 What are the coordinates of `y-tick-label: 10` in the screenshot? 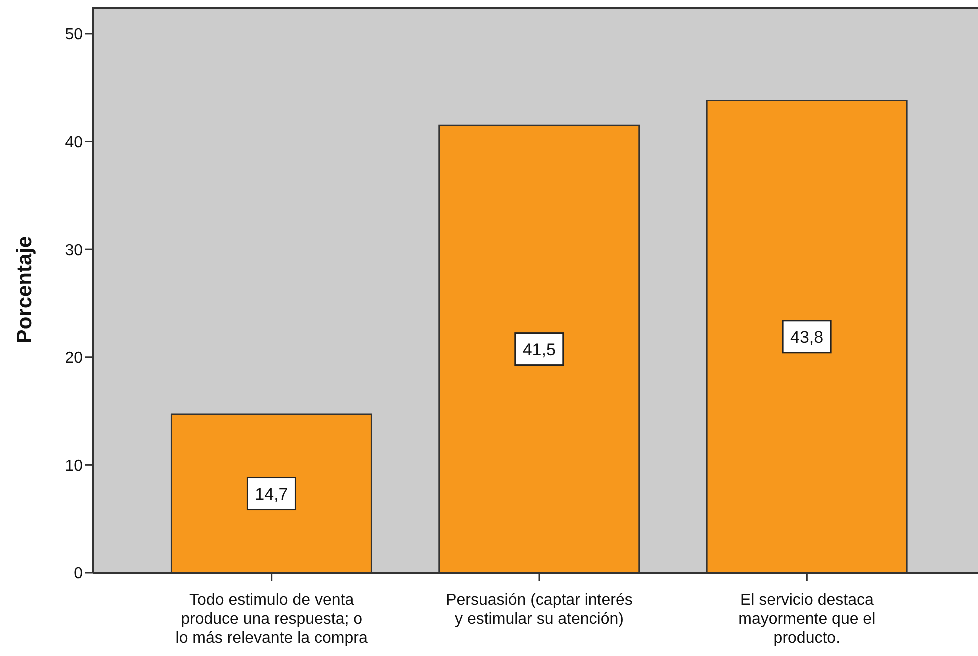 It's located at (74, 466).